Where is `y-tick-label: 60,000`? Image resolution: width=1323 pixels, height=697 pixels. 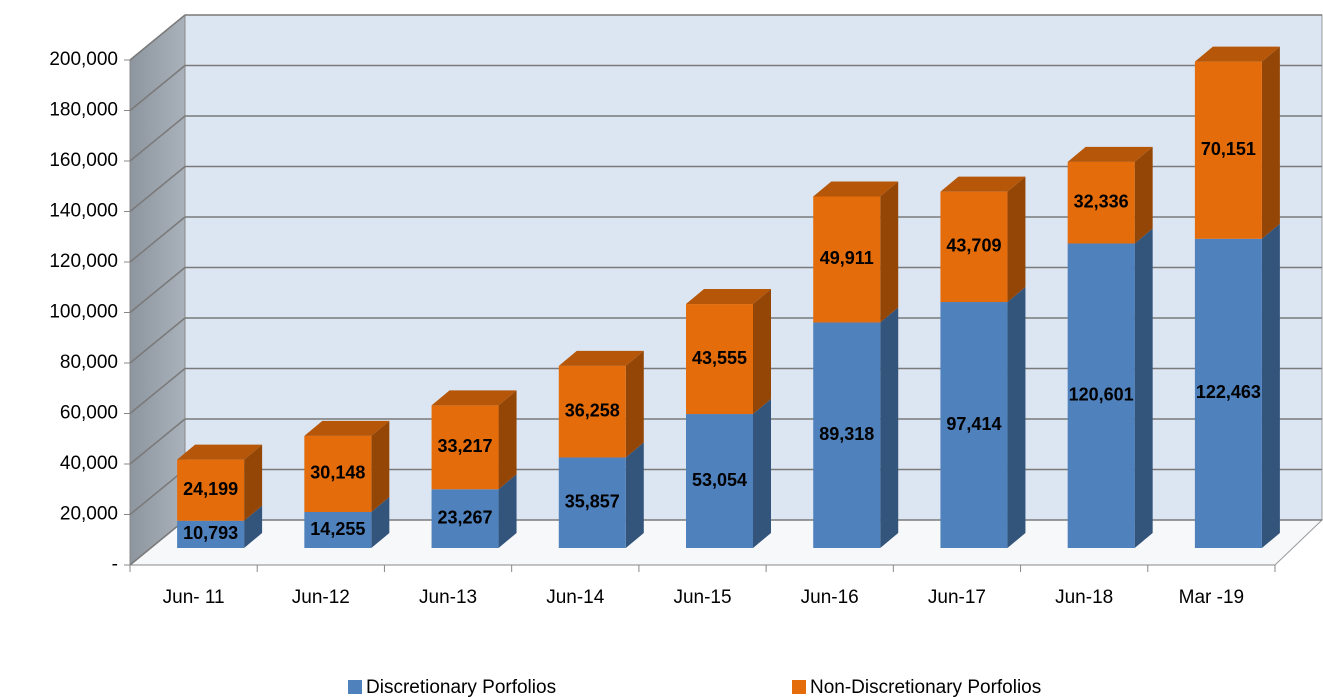
y-tick-label: 60,000 is located at coordinates (89, 413).